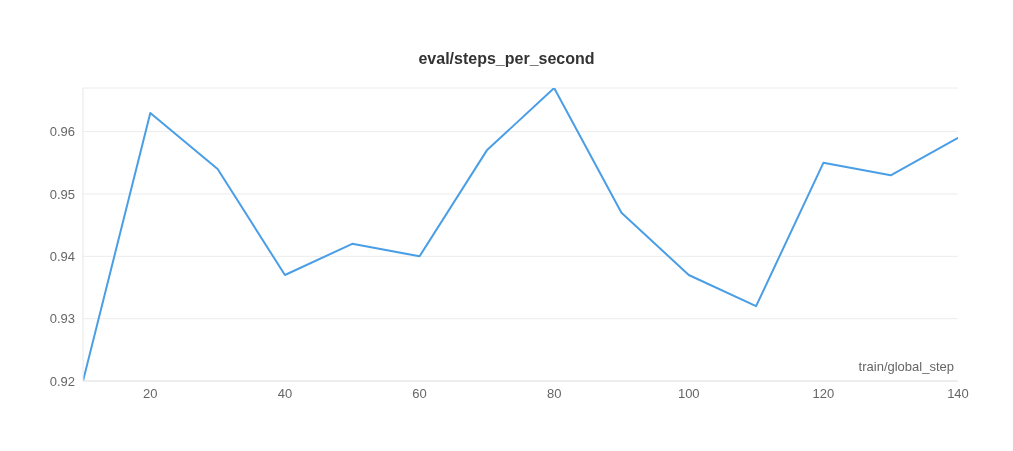 The image size is (1013, 451). I want to click on x-tick-label: 80, so click(554, 394).